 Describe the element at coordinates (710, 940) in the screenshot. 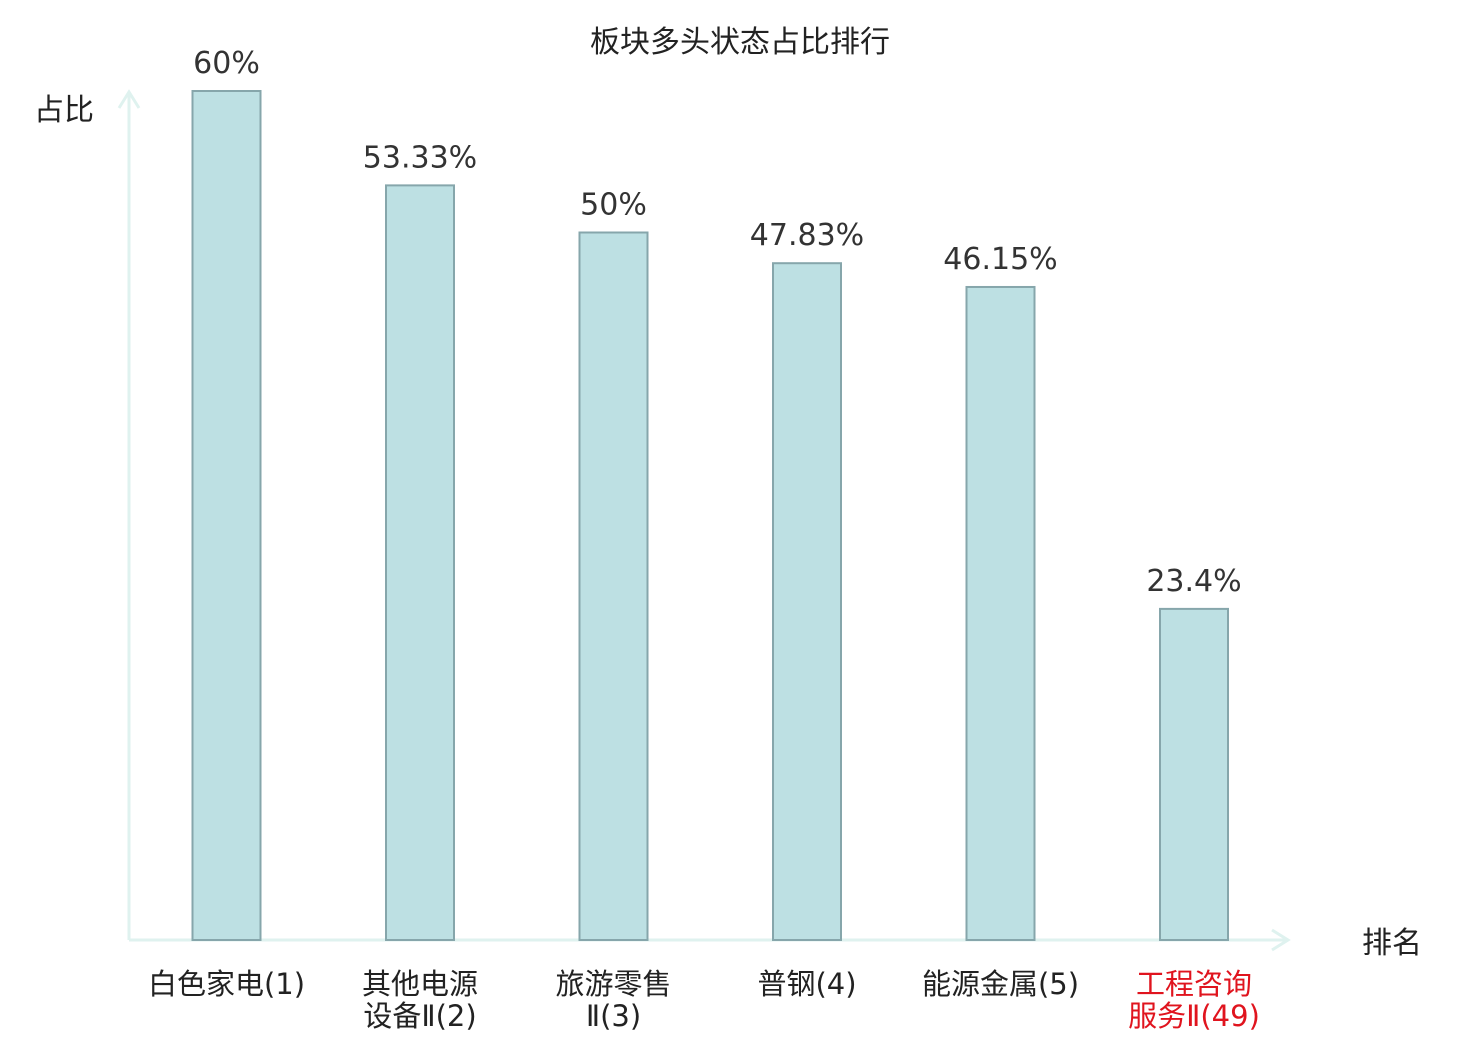

I see `x-axis` at that location.